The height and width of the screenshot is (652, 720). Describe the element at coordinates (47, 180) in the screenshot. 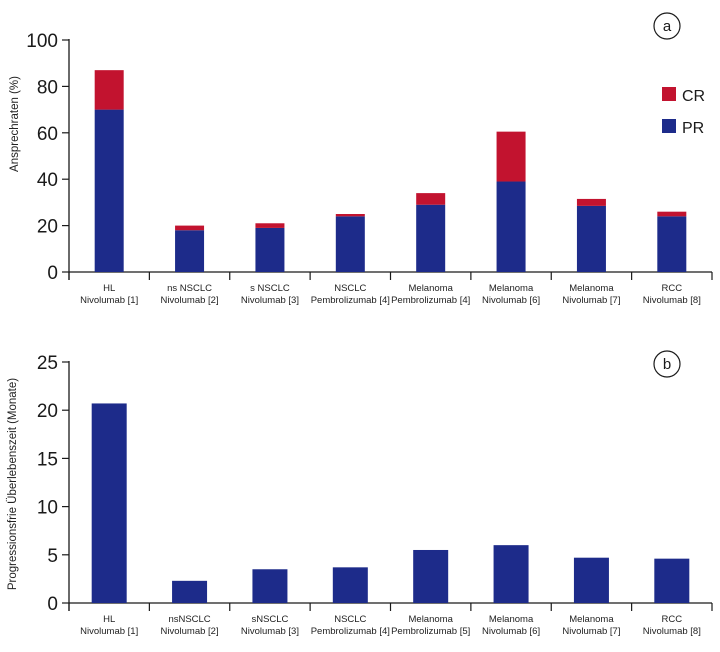

I see `y-tick-label-a: 40` at that location.